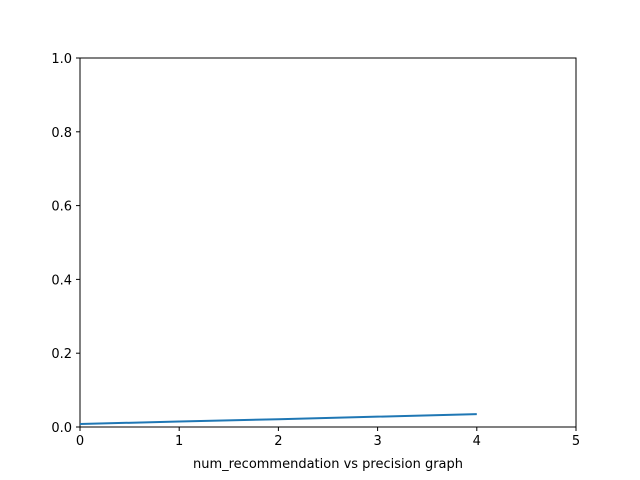 This screenshot has width=640, height=480. What do you see at coordinates (61, 59) in the screenshot?
I see `y-tick-label: 1.0` at bounding box center [61, 59].